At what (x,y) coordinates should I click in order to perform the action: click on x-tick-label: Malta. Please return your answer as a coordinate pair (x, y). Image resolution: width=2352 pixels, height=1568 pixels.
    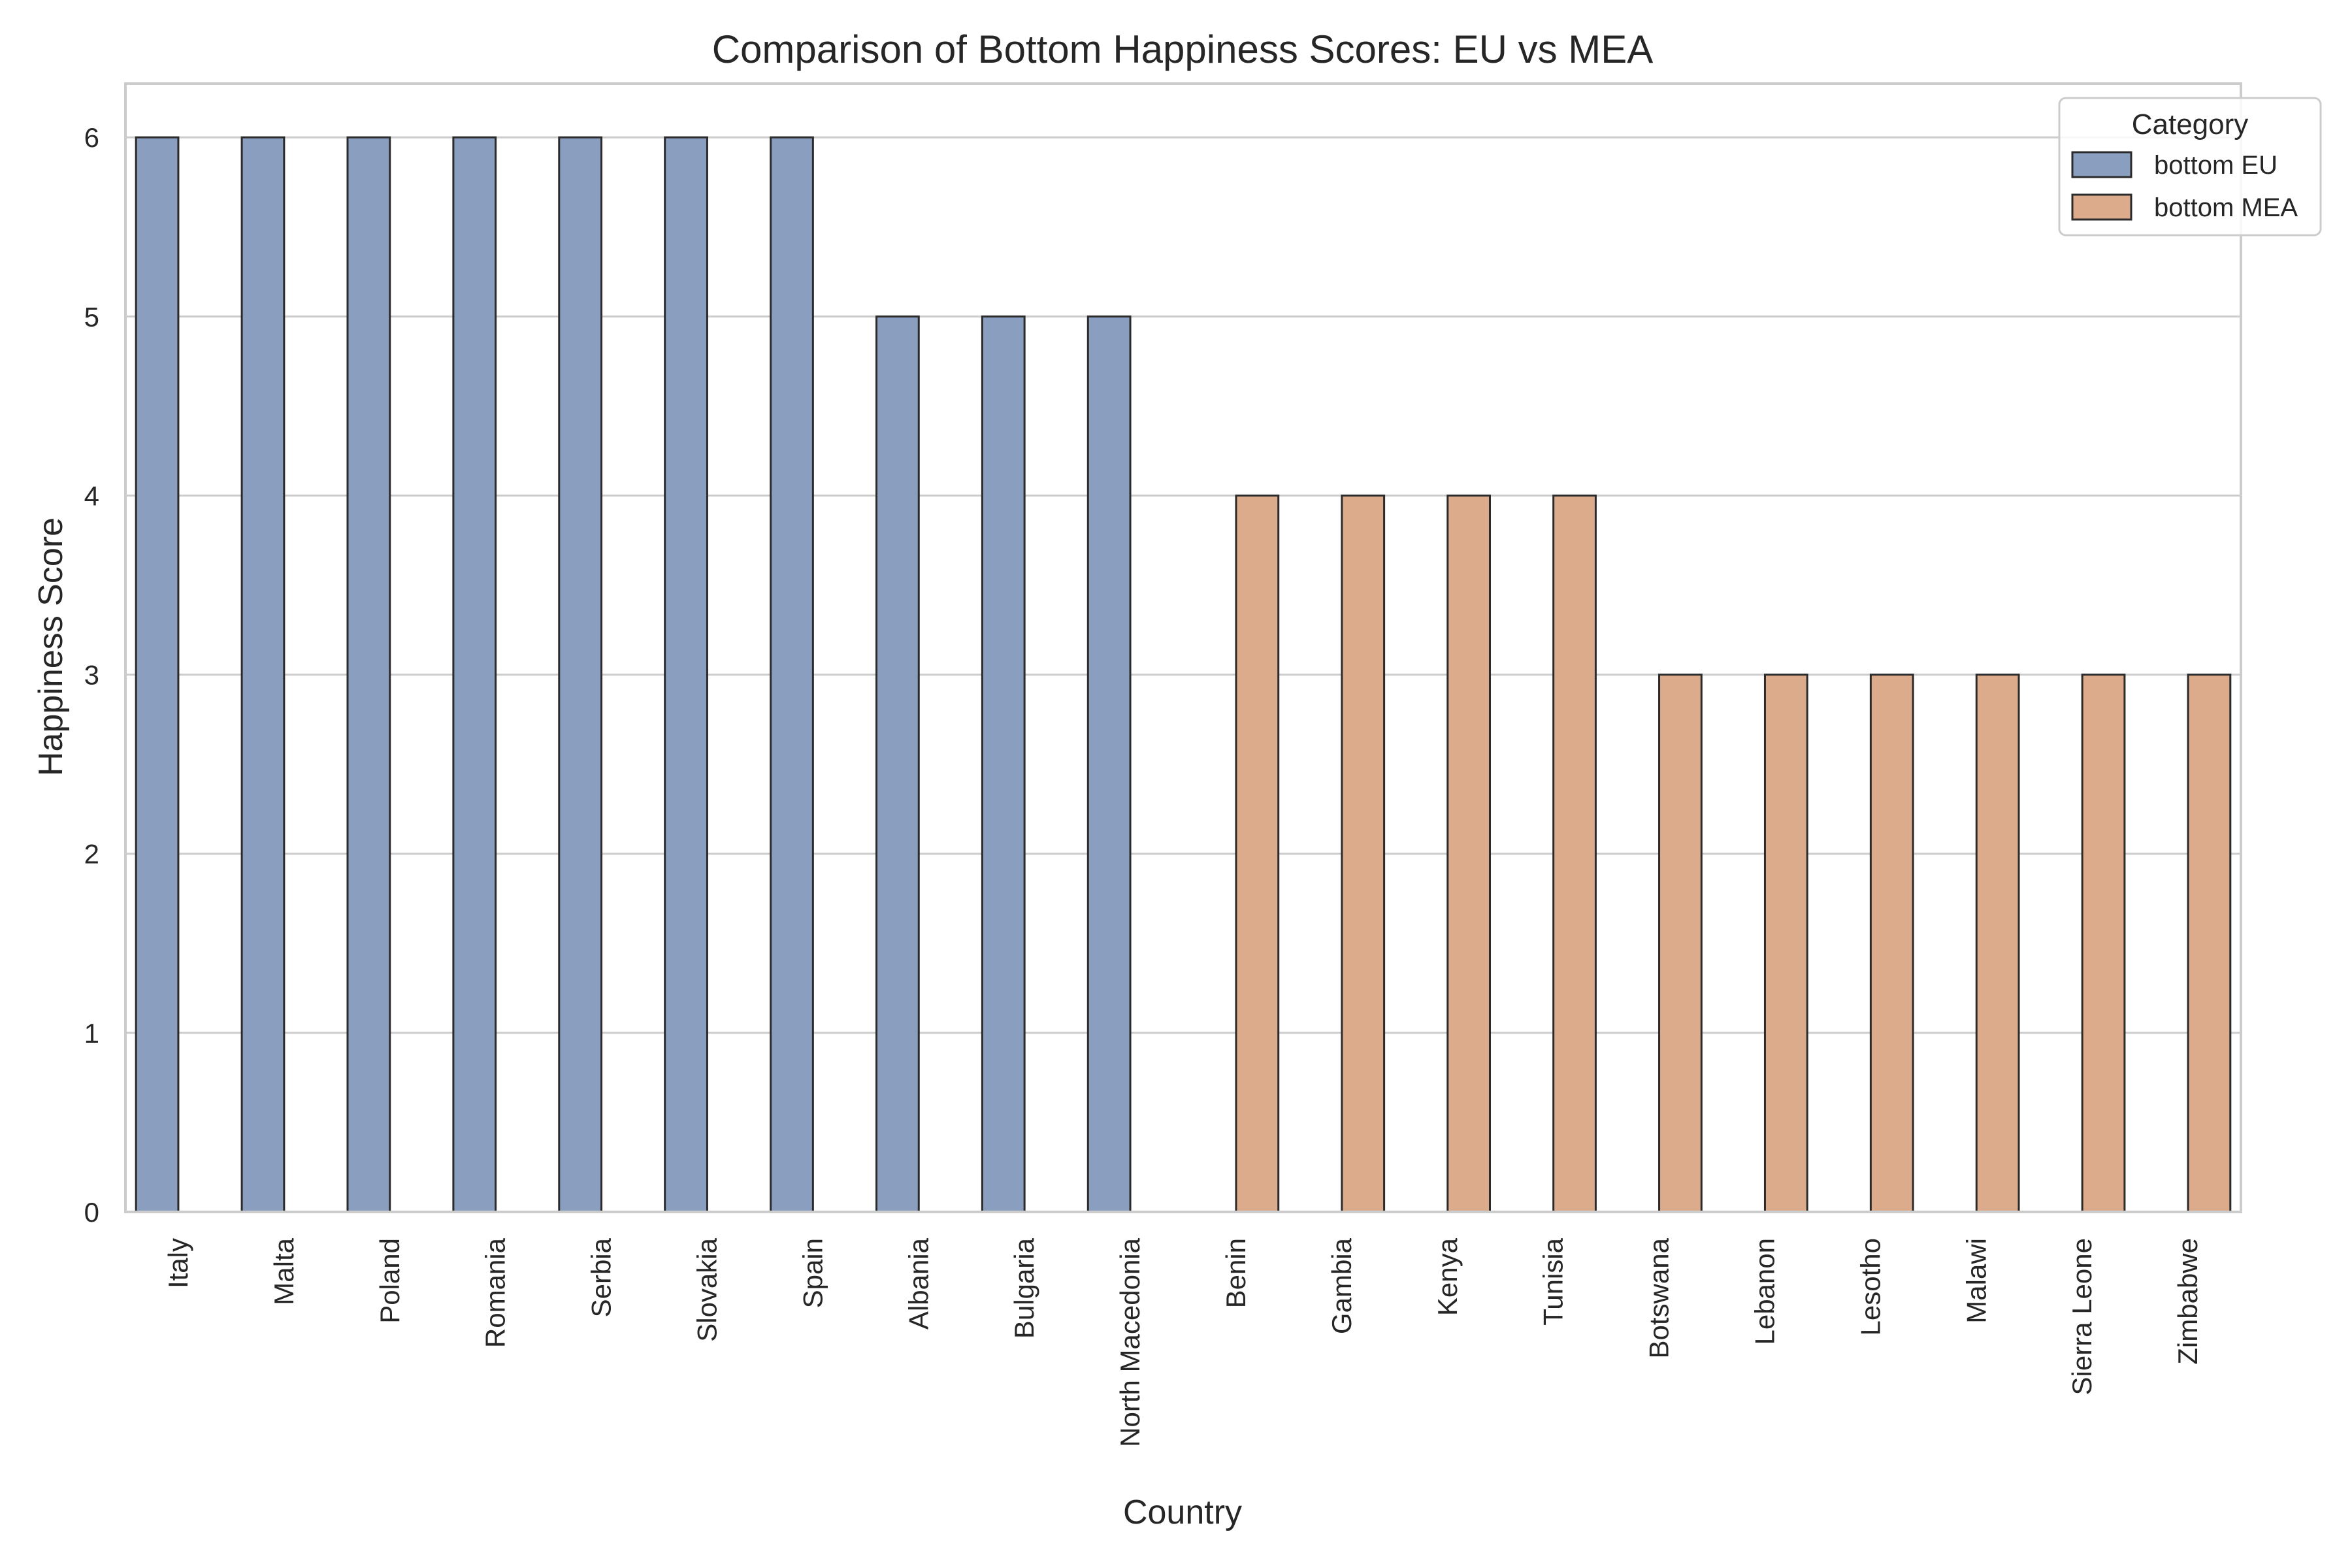
    Looking at the image, I should click on (284, 1271).